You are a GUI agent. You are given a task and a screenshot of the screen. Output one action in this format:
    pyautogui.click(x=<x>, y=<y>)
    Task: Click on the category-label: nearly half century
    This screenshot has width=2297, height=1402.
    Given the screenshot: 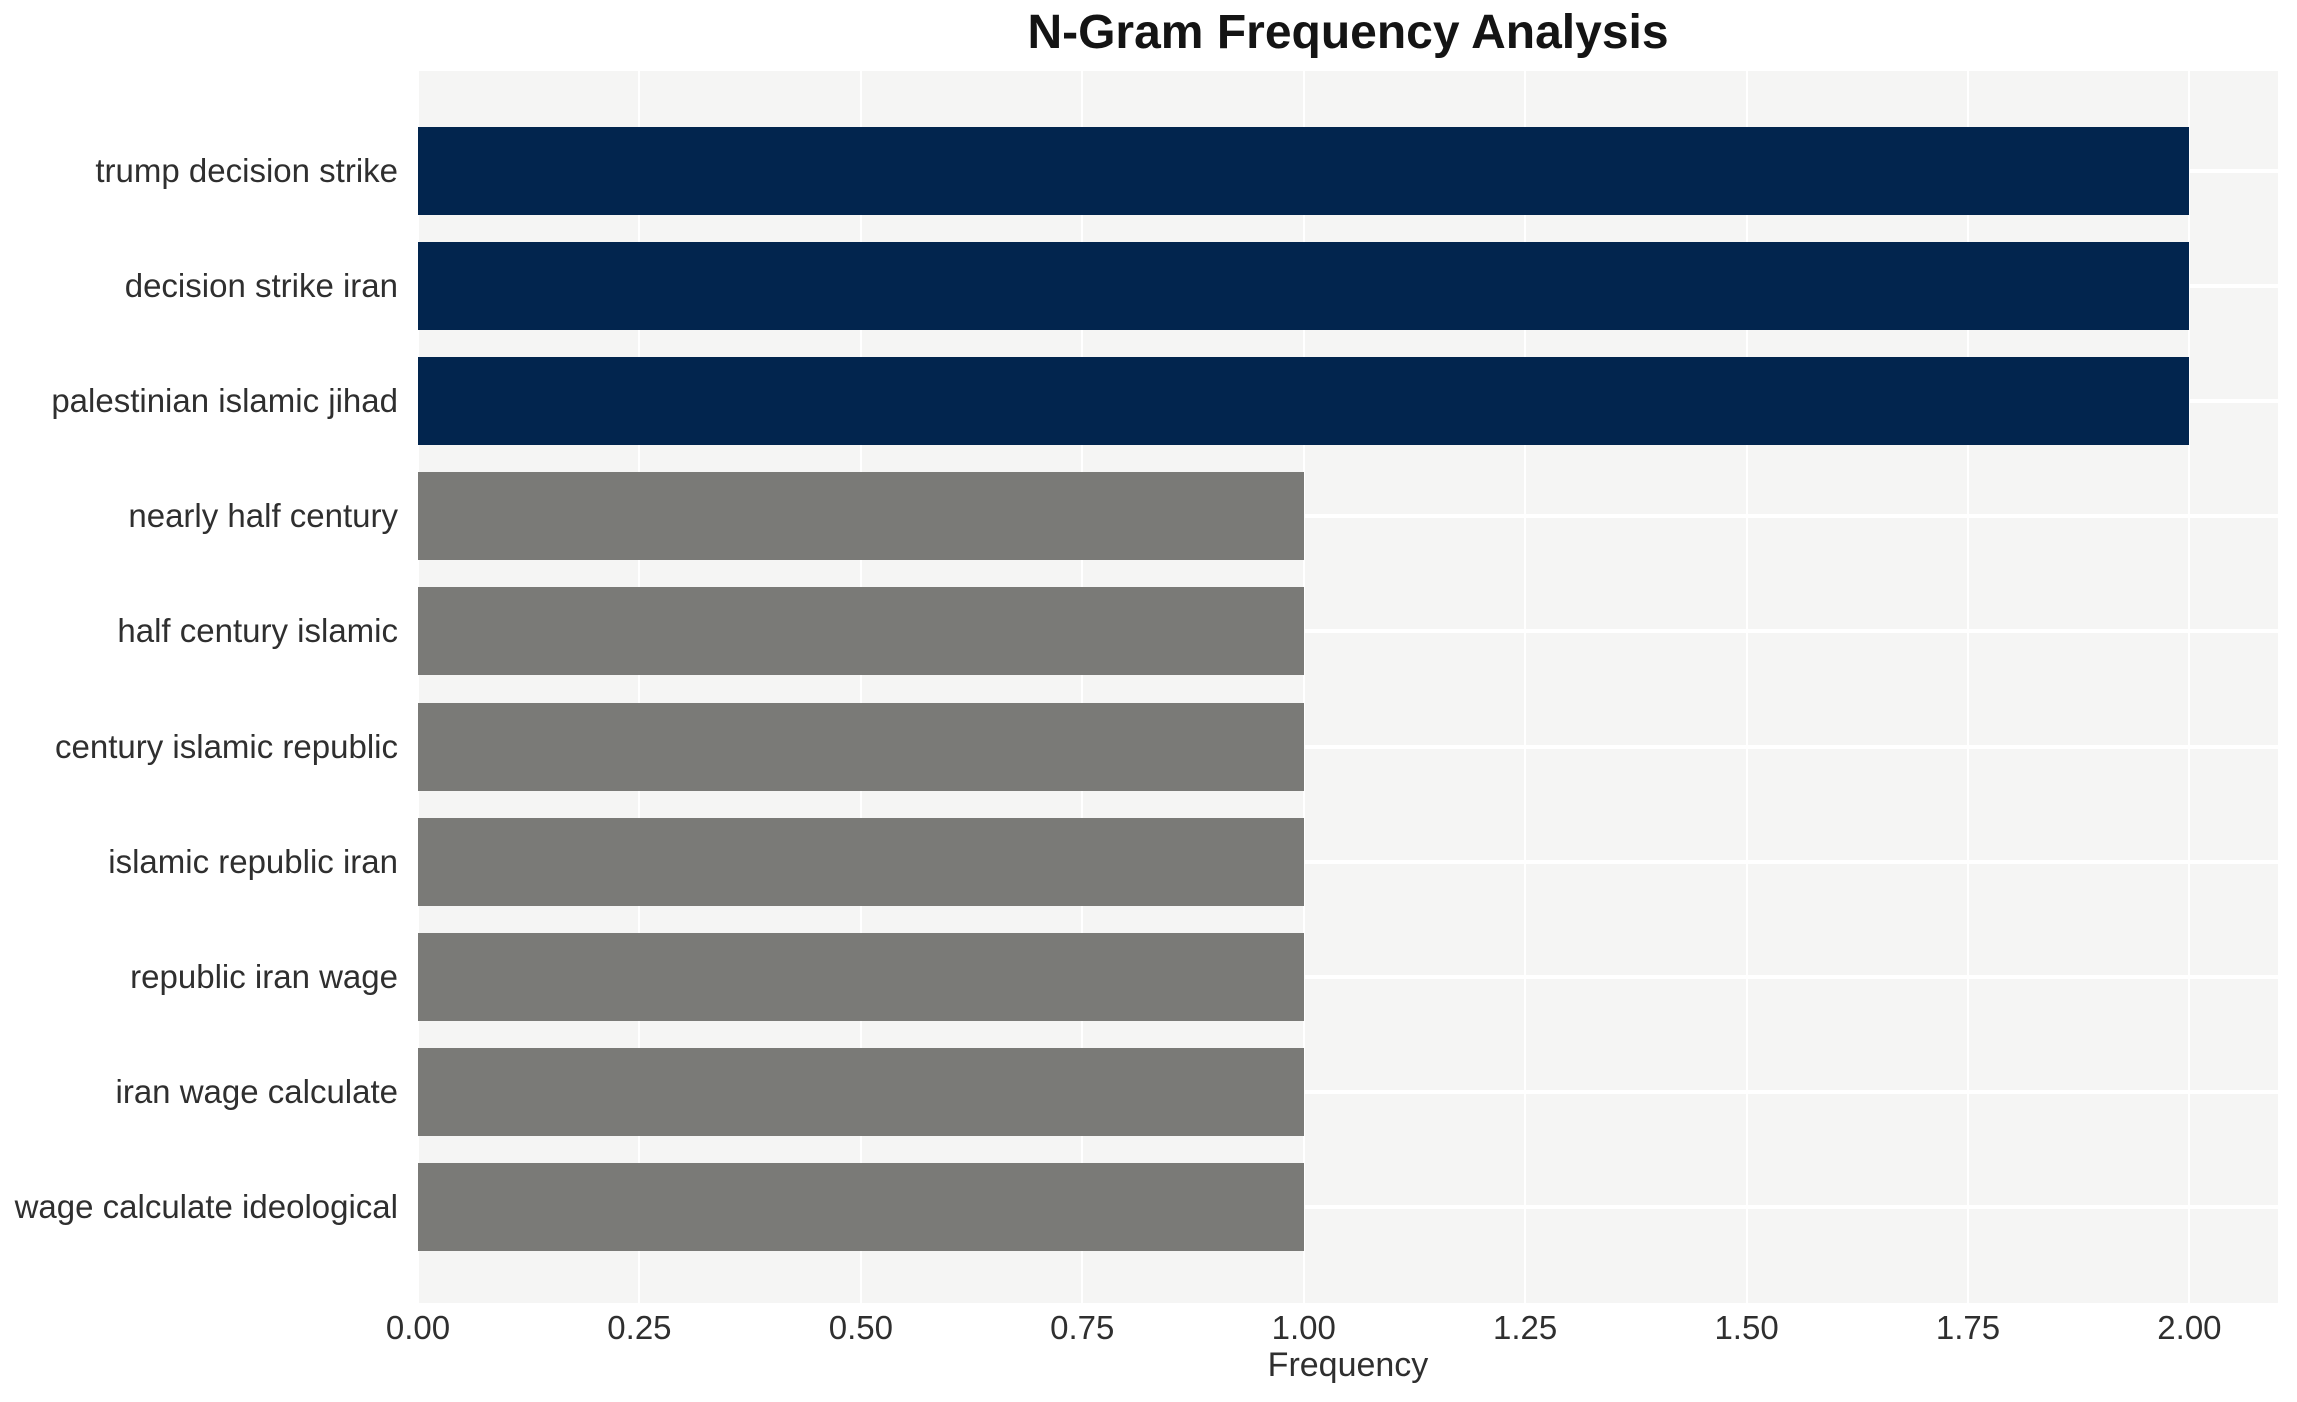 What is the action you would take?
    pyautogui.click(x=263, y=516)
    